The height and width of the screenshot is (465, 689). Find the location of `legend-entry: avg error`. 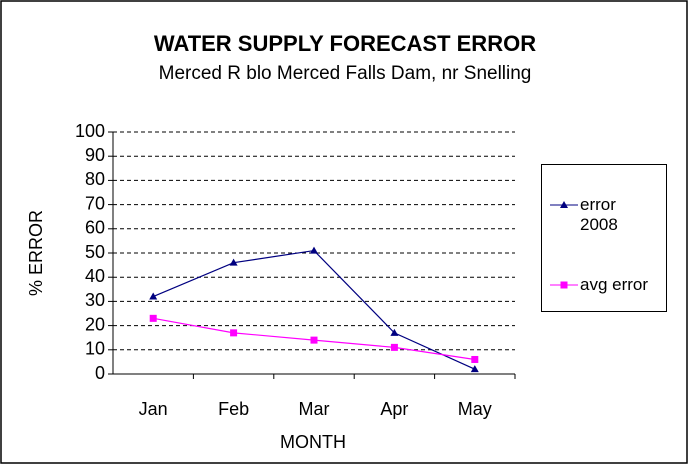

legend-entry: avg error is located at coordinates (600, 285).